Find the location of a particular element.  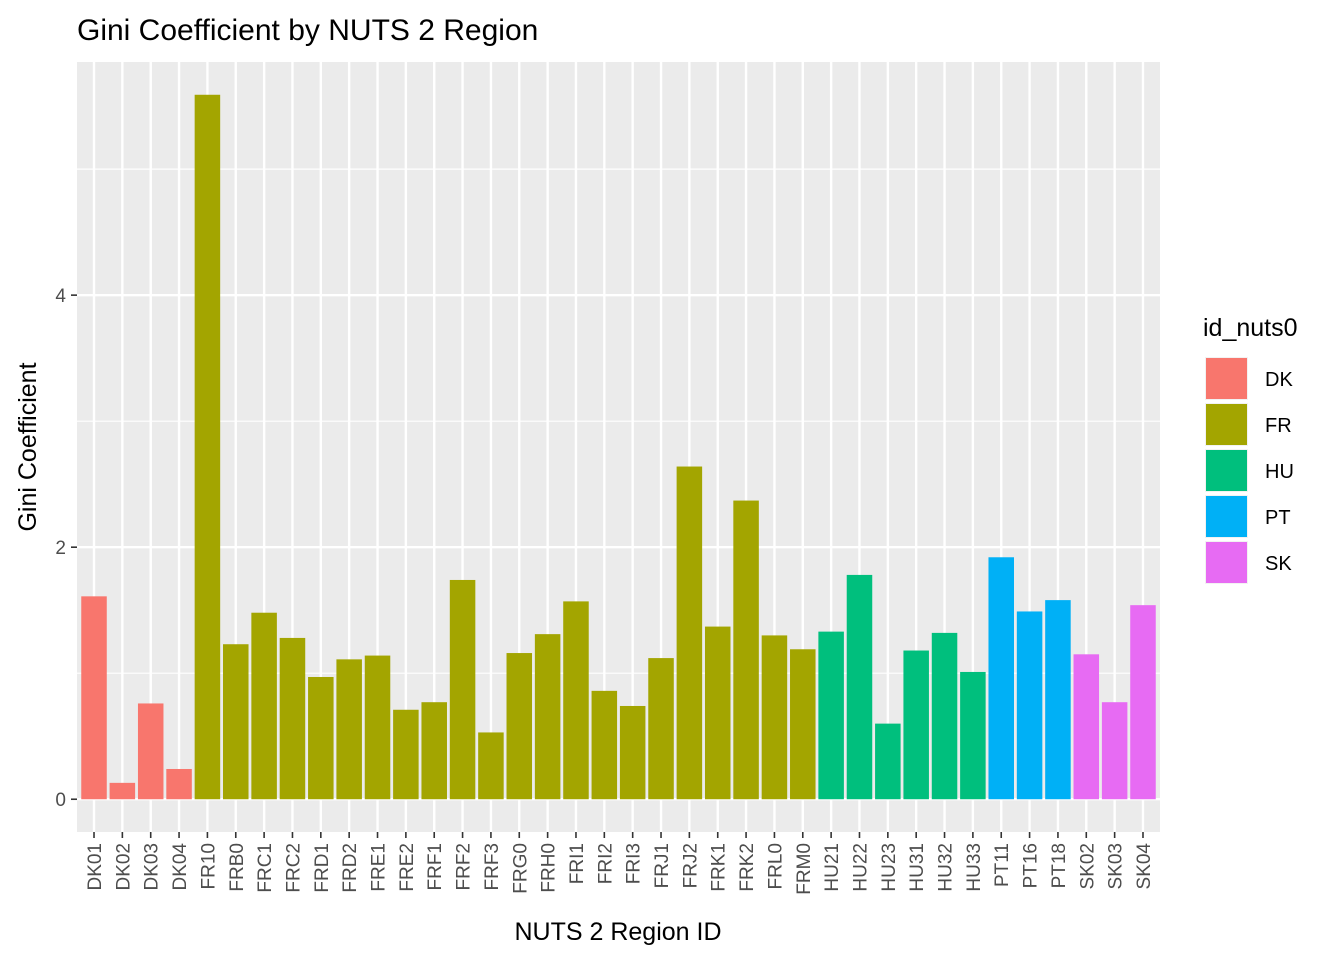

bar-fre2 is located at coordinates (406, 754).